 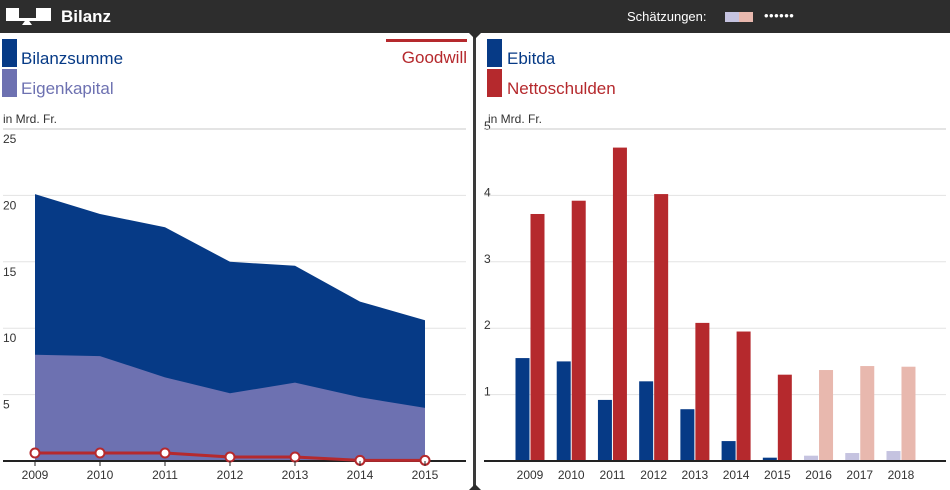 What do you see at coordinates (702, 391) in the screenshot?
I see `bar-nettoschulden-2013` at bounding box center [702, 391].